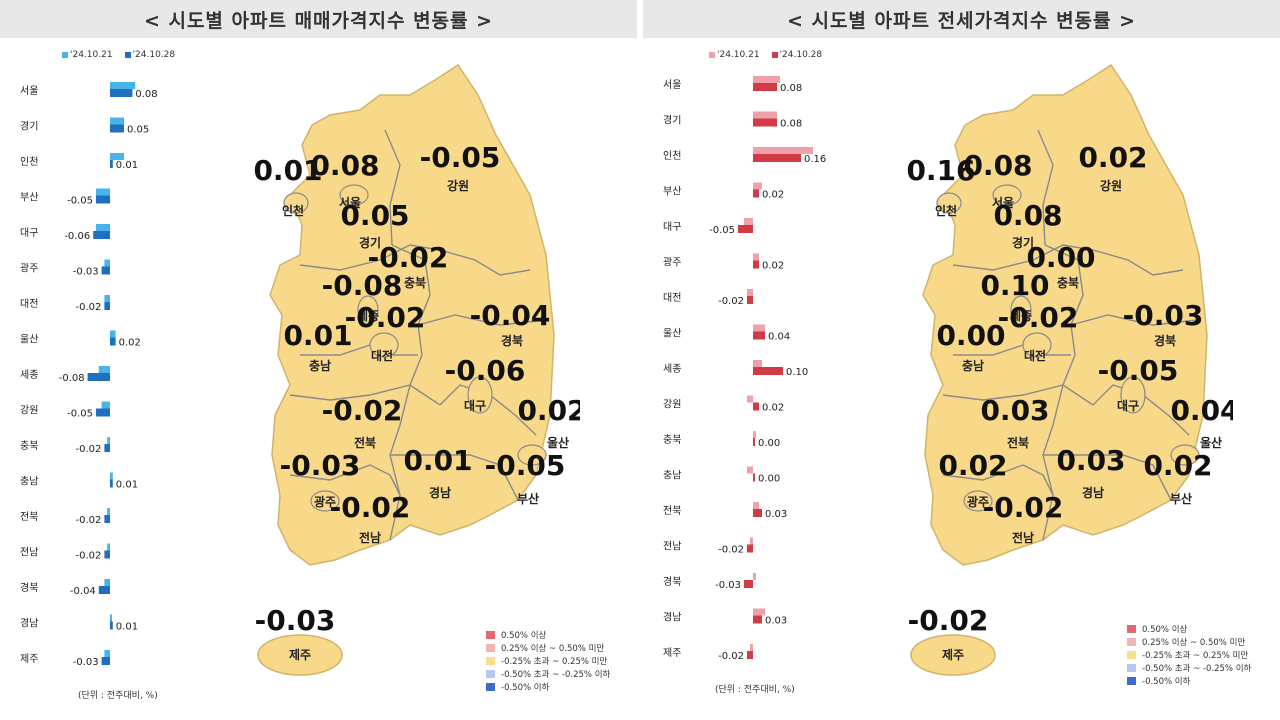 This screenshot has height=720, width=1280. I want to click on data-label: -0.08, so click(72, 378).